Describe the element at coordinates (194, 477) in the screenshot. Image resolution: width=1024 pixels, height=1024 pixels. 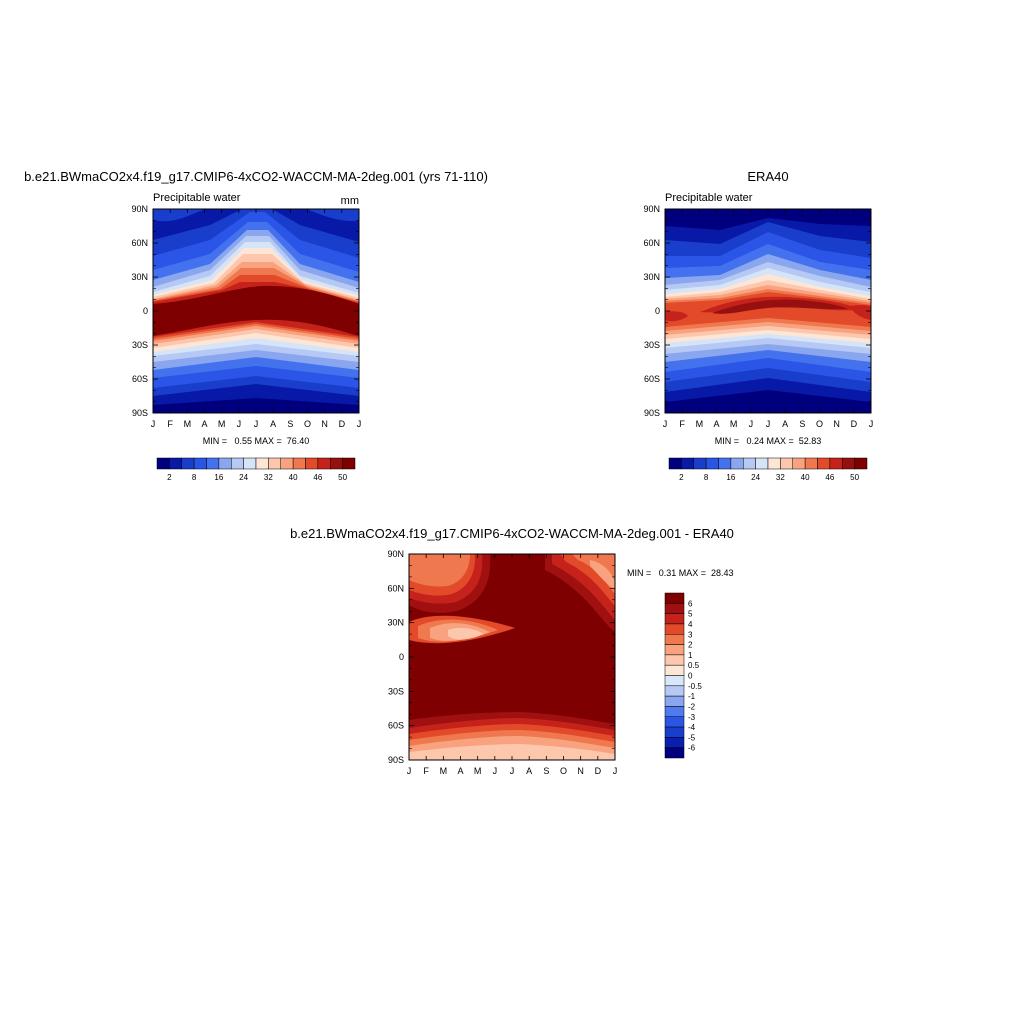
I see `colorbar-label: 8` at that location.